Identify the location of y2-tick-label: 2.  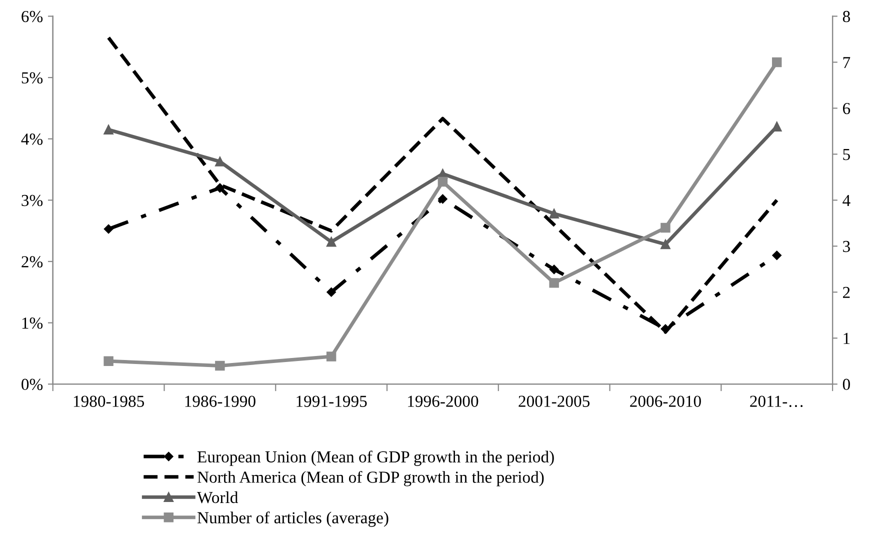
(846, 292).